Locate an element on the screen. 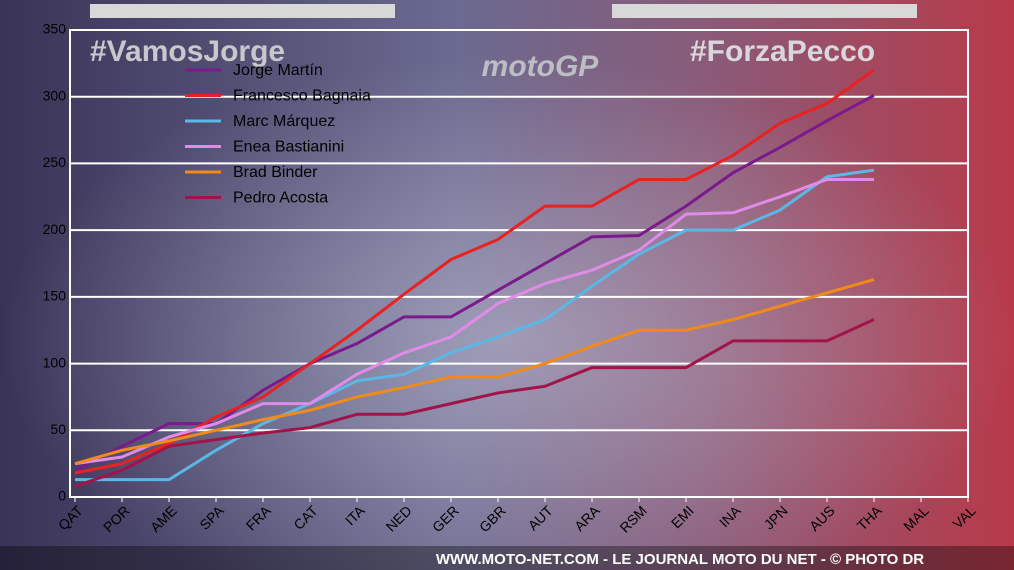  legend-label: Brad Binder is located at coordinates (275, 172).